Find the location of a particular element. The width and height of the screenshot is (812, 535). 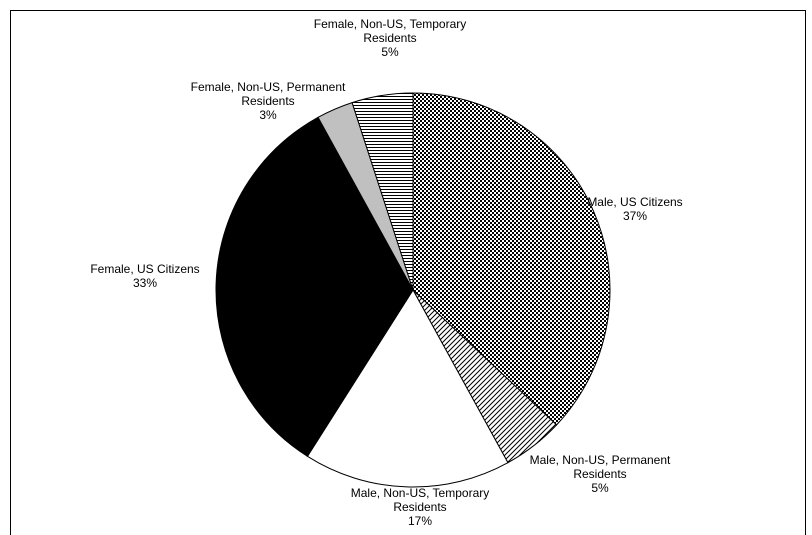

slice-label: Male, US Citizens 37% is located at coordinates (635, 209).